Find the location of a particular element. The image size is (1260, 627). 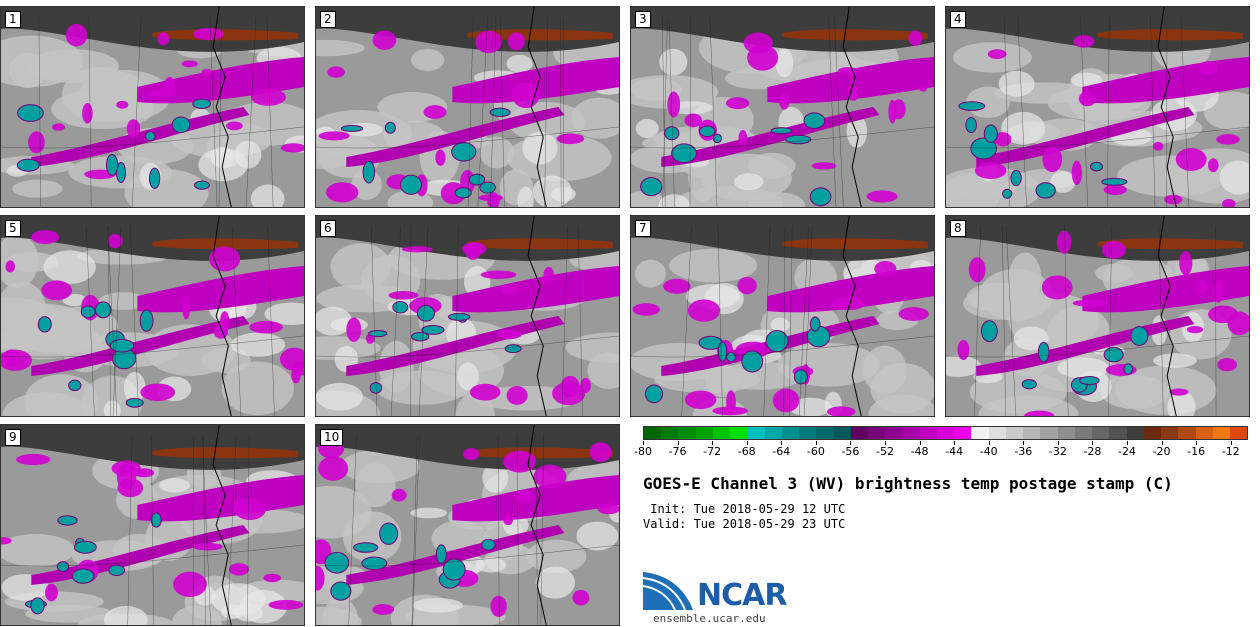

map-canvas is located at coordinates (1097, 107).